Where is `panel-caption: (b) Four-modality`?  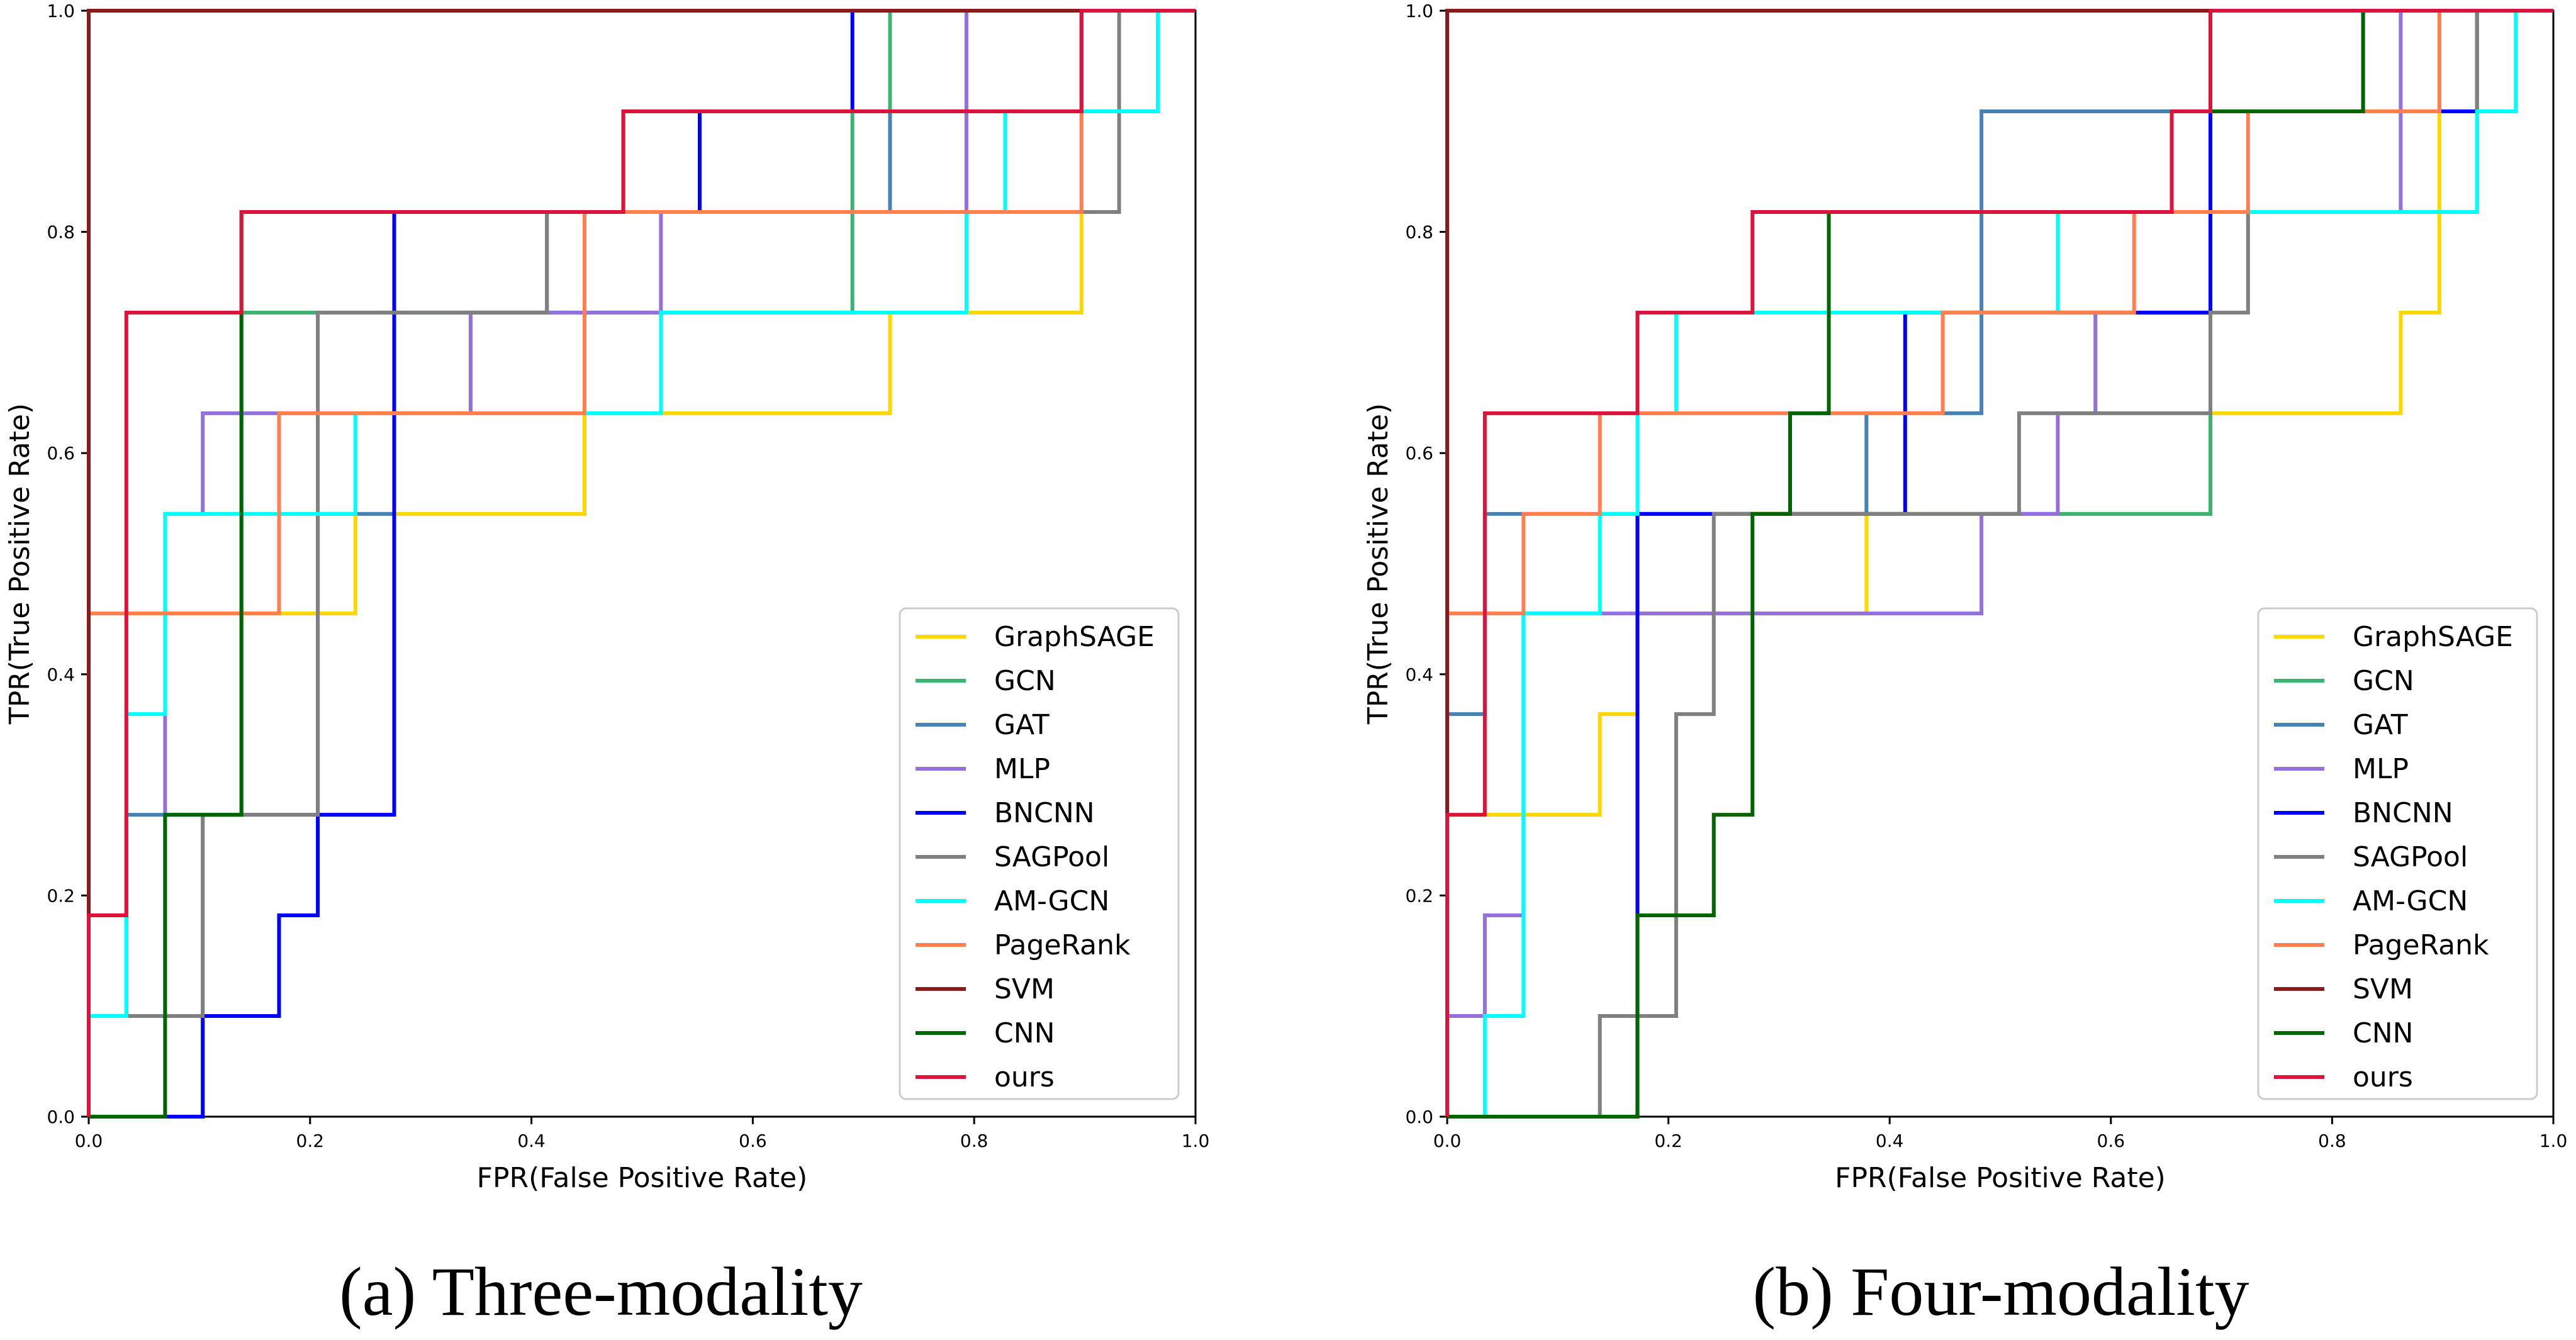
panel-caption: (b) Four-modality is located at coordinates (2000, 1291).